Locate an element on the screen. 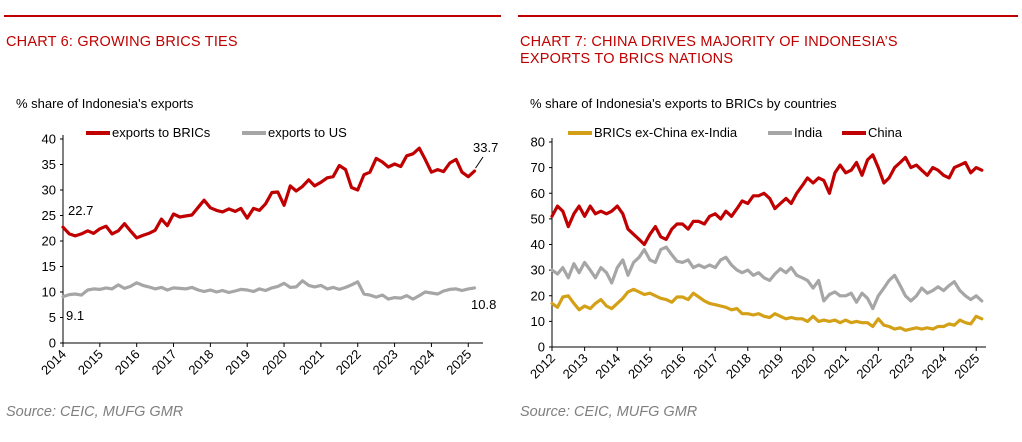 The image size is (1022, 442). chart-title-line: EXPORTS TO BRICS NATIONS is located at coordinates (627, 59).